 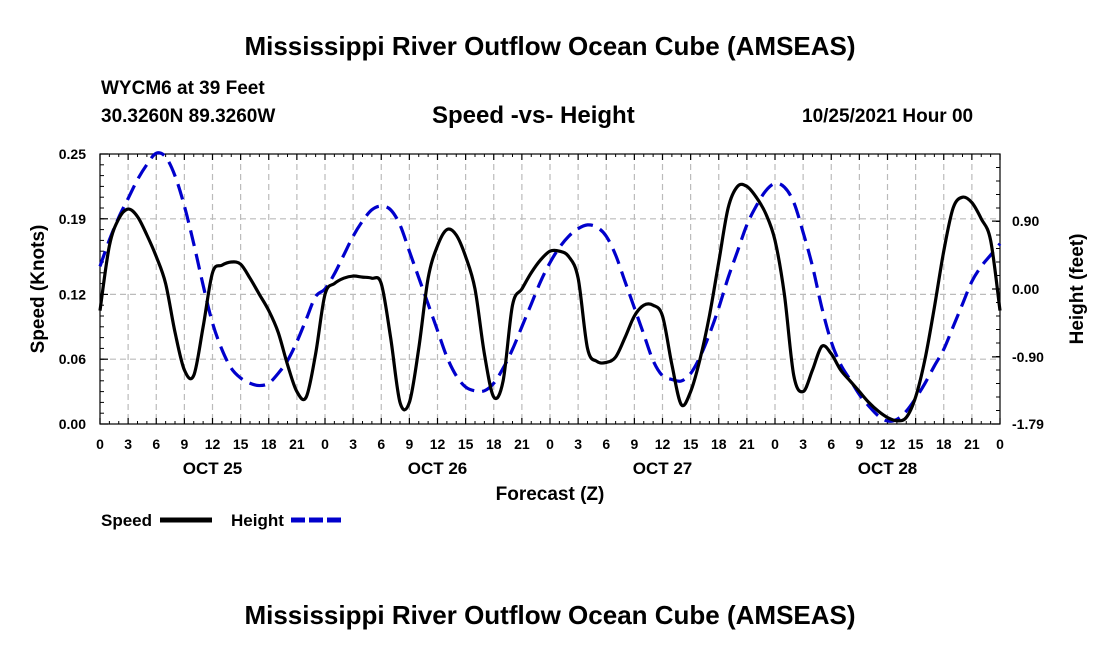 I want to click on day-label: OCT 27, so click(x=663, y=468).